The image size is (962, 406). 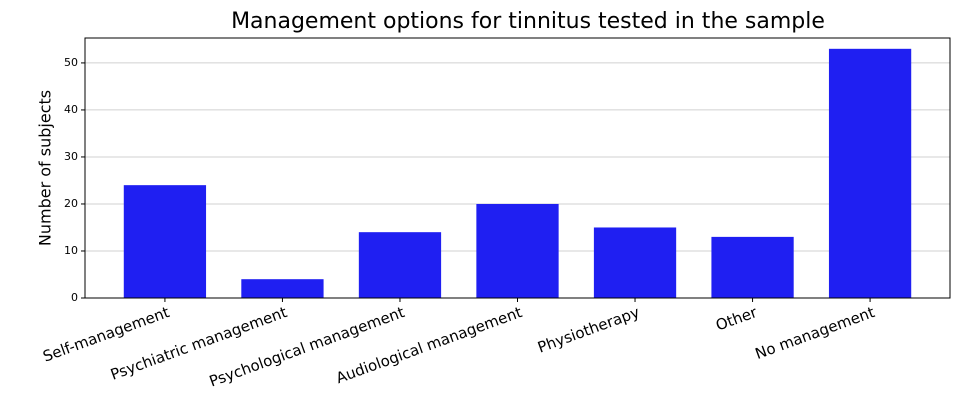 I want to click on x-tick-label: Other, so click(x=736, y=319).